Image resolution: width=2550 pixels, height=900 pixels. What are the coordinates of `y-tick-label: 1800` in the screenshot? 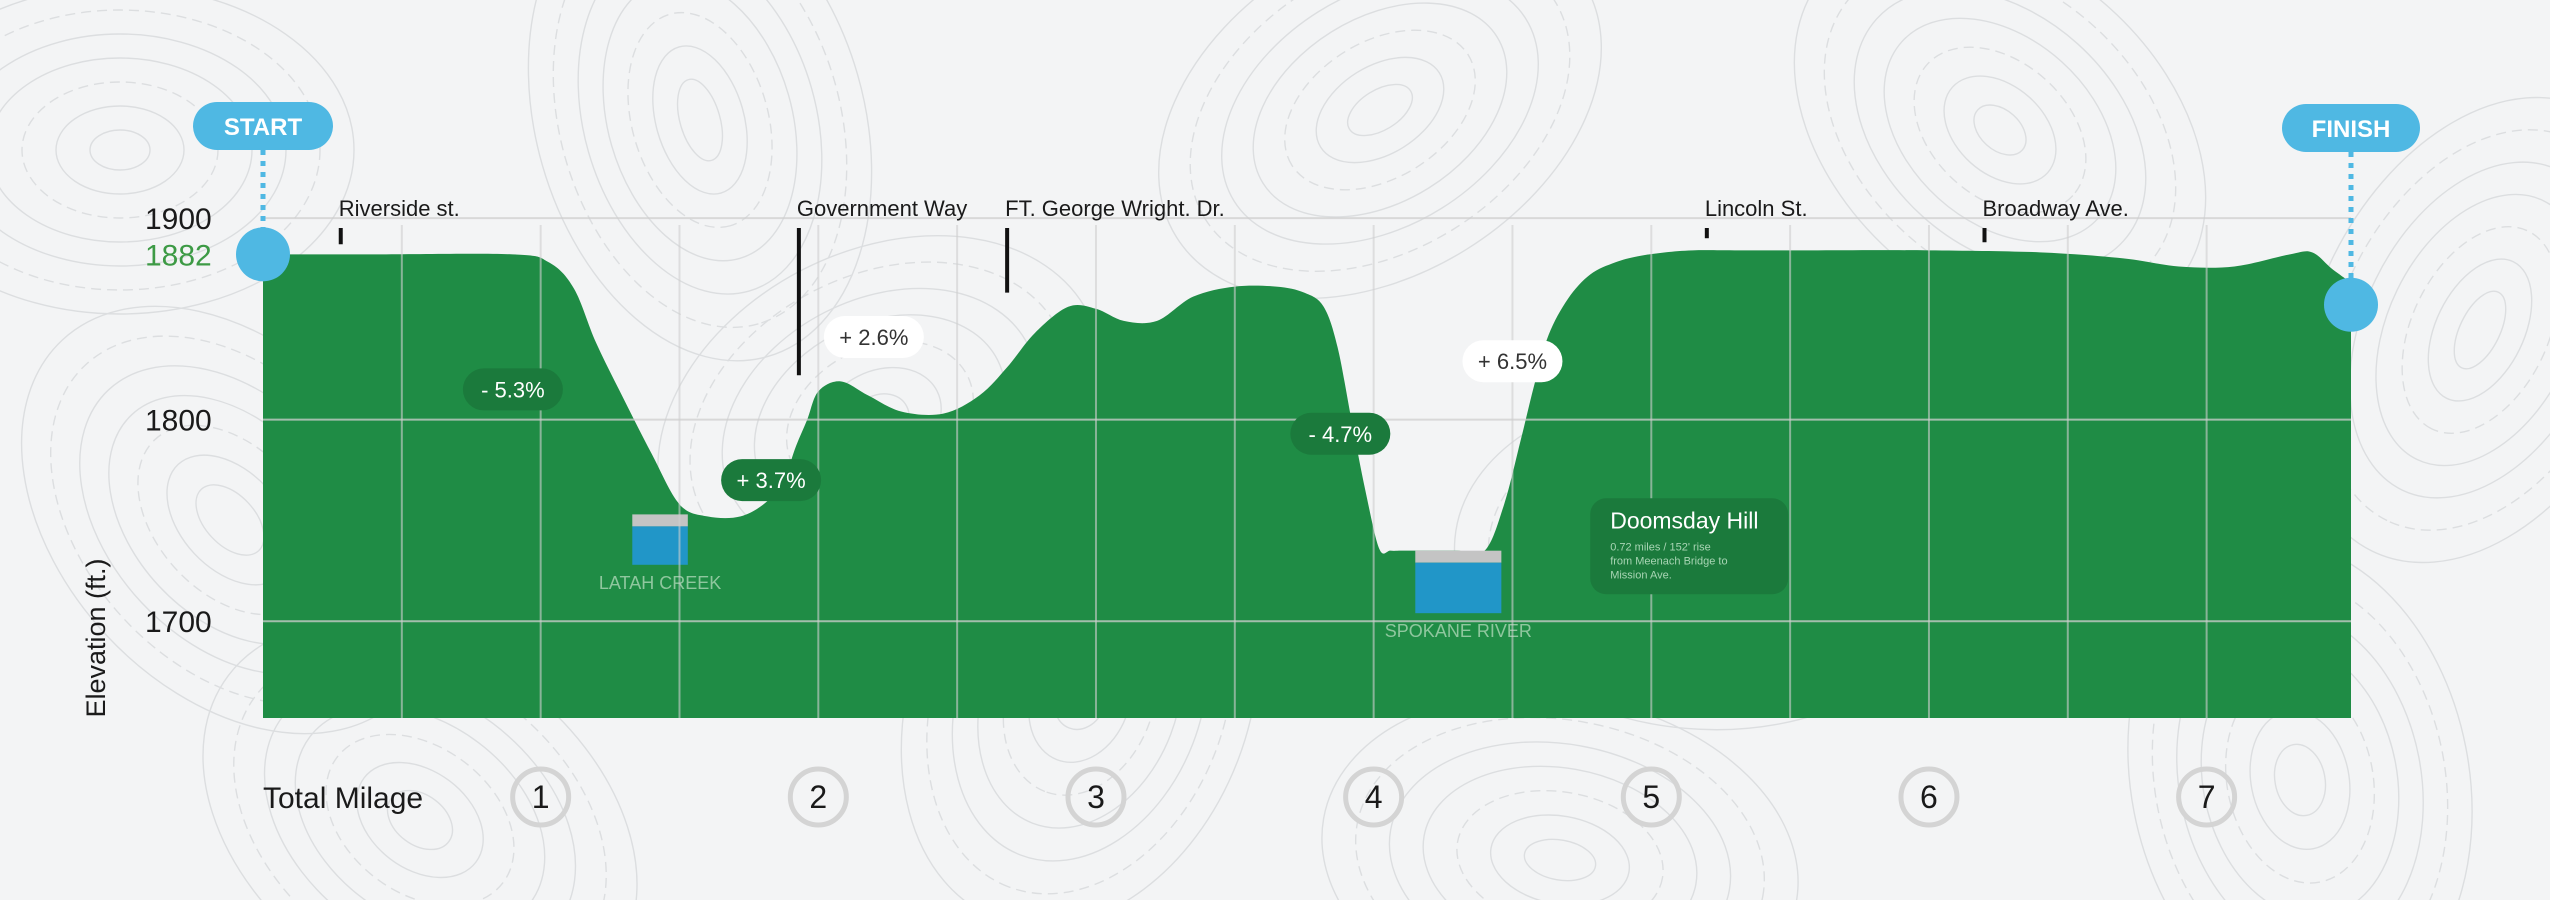 It's located at (178, 421).